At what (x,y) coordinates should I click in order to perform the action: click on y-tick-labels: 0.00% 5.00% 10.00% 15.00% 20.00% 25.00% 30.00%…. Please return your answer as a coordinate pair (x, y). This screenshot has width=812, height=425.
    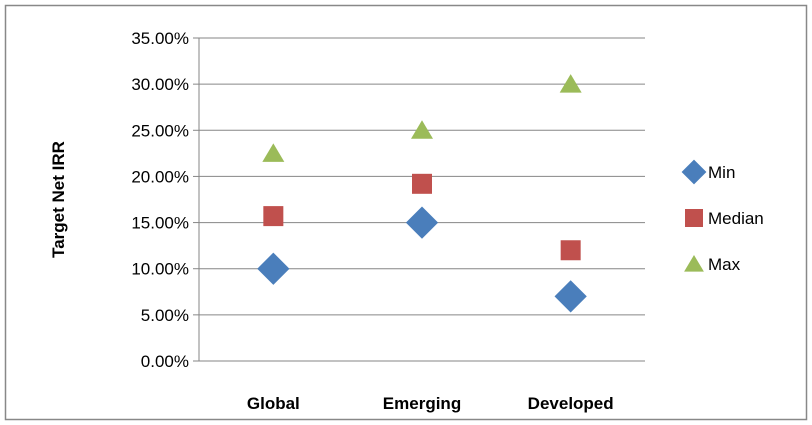
    Looking at the image, I should click on (160, 200).